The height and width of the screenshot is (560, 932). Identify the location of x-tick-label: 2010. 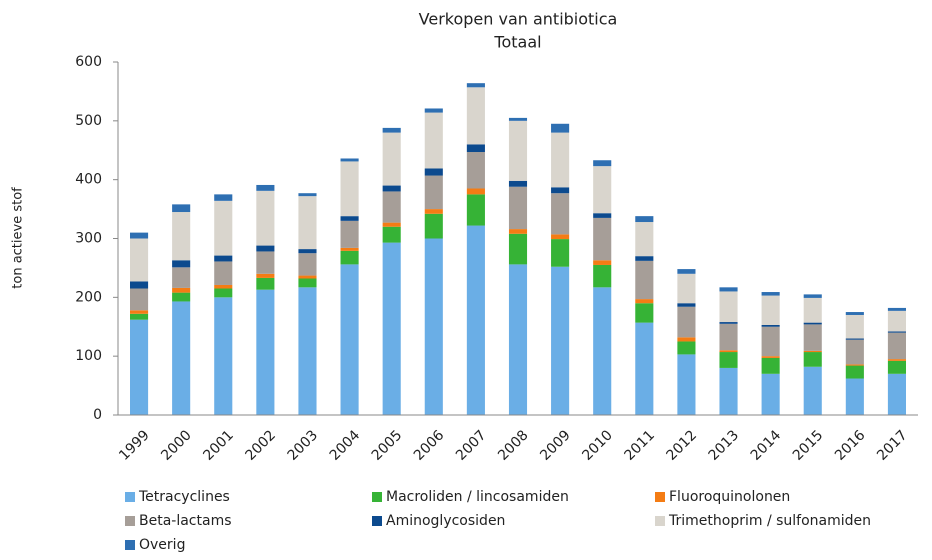
(597, 445).